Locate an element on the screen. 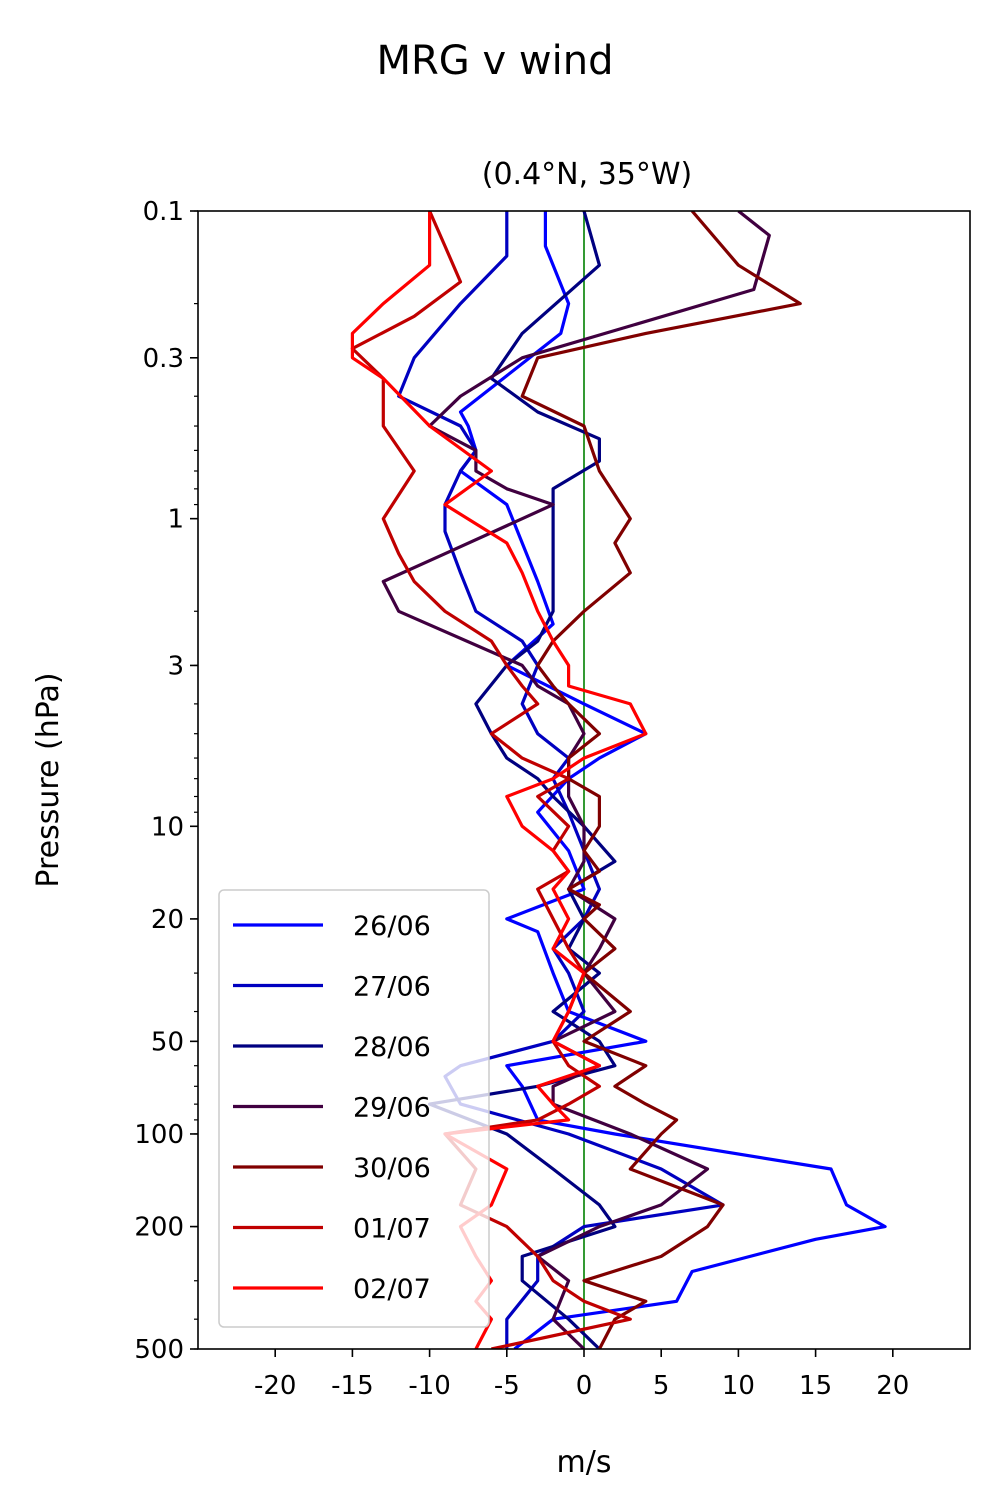 The image size is (990, 1500). y-tick-label: 1 is located at coordinates (175, 520).